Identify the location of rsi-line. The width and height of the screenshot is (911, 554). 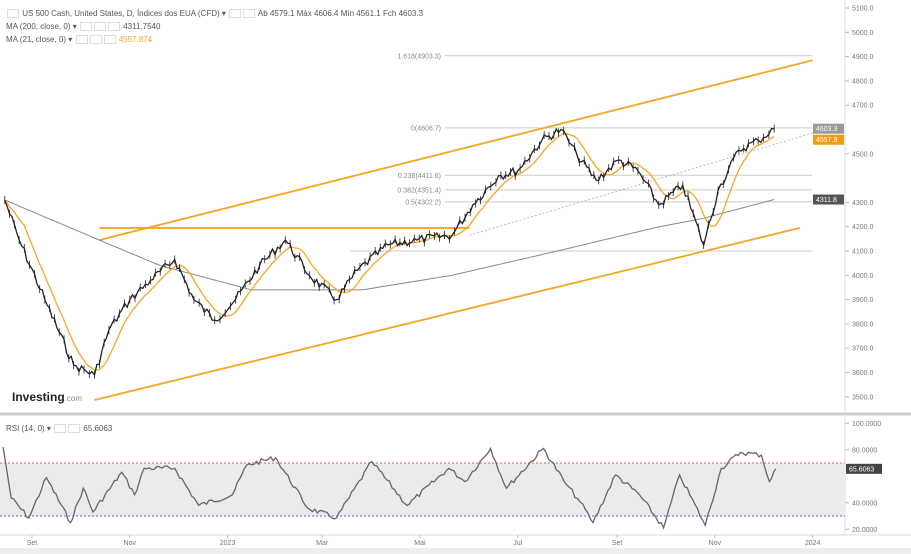
(389, 488).